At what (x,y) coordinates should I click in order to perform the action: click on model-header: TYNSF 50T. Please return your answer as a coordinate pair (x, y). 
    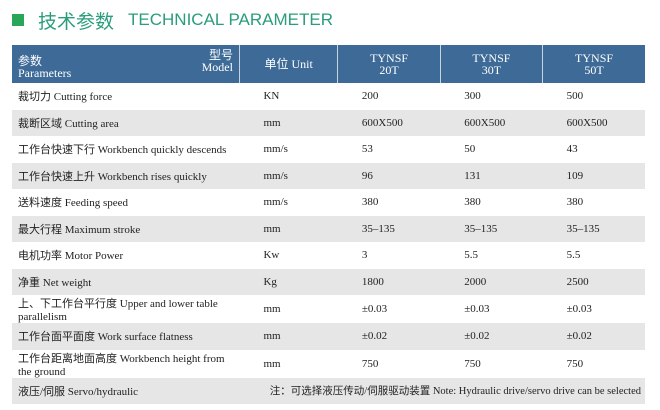
    Looking at the image, I should click on (593, 64).